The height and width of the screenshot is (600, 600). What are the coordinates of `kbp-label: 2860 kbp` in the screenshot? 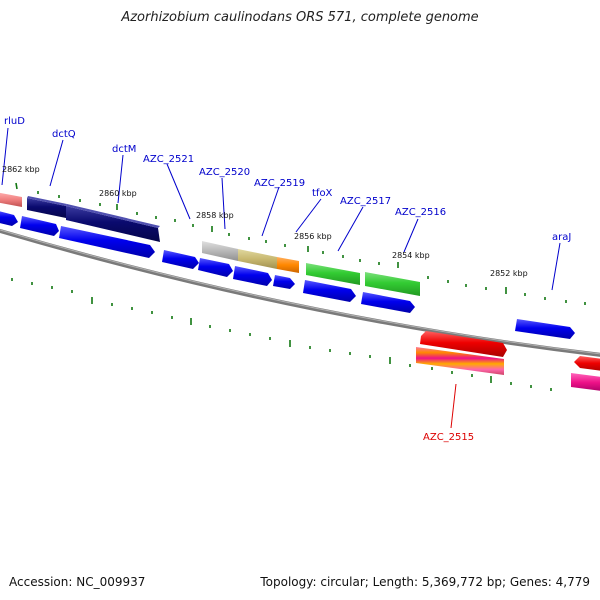 It's located at (118, 193).